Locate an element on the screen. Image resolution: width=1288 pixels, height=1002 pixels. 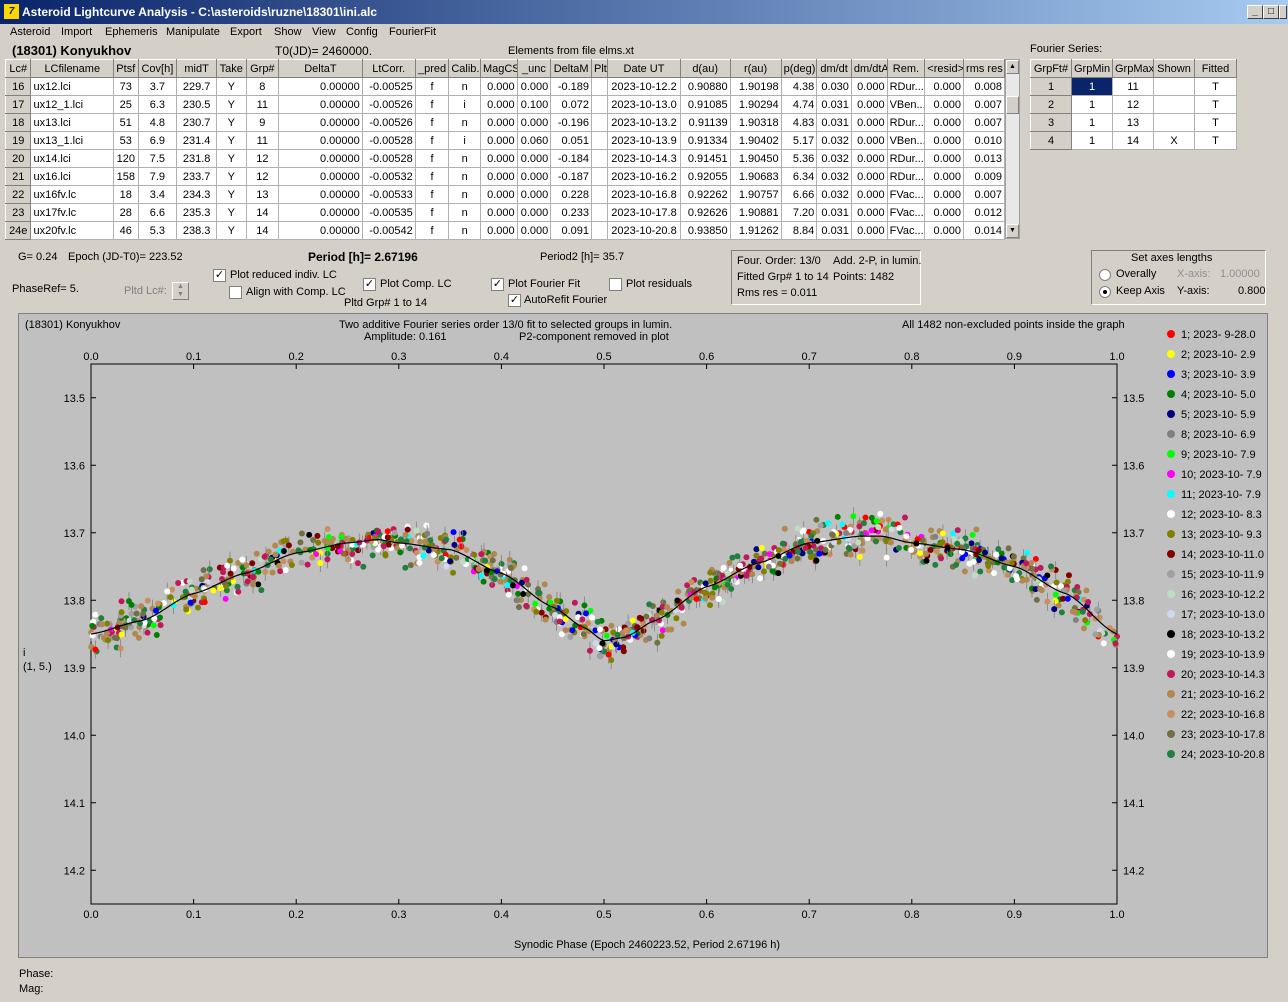
table-cell: 0.013 is located at coordinates (984, 158).